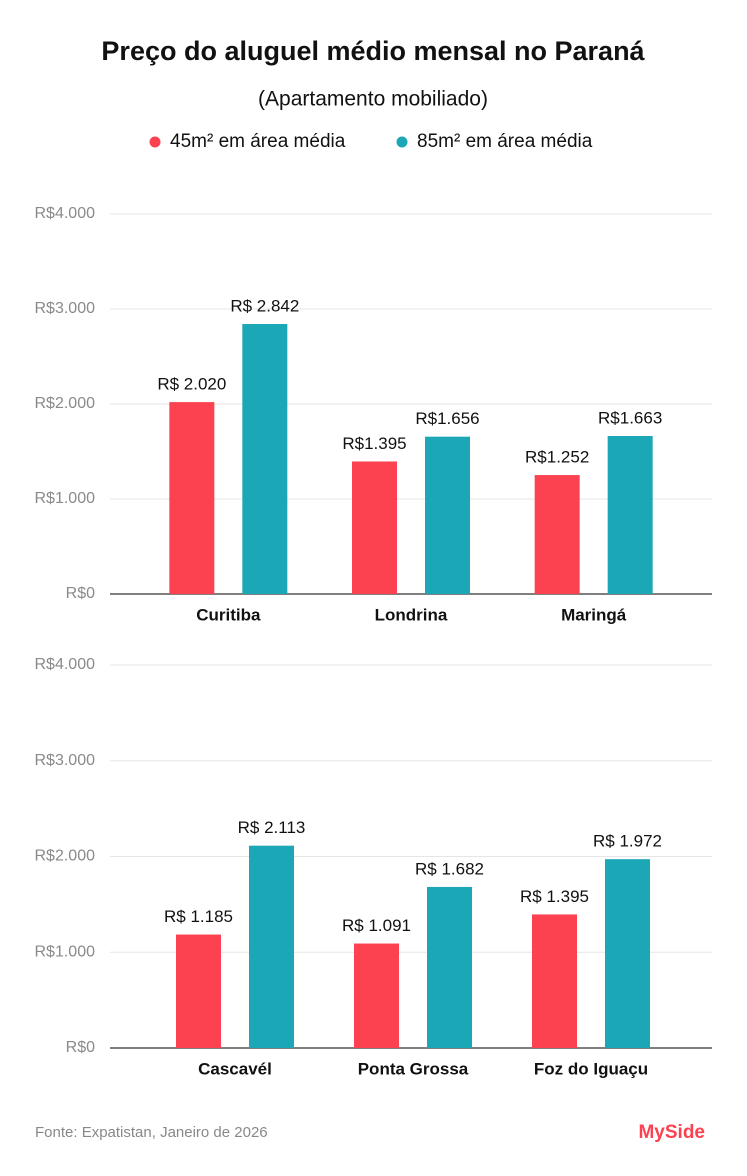 The width and height of the screenshot is (747, 1176). I want to click on value-label: R$ 1.185, so click(198, 916).